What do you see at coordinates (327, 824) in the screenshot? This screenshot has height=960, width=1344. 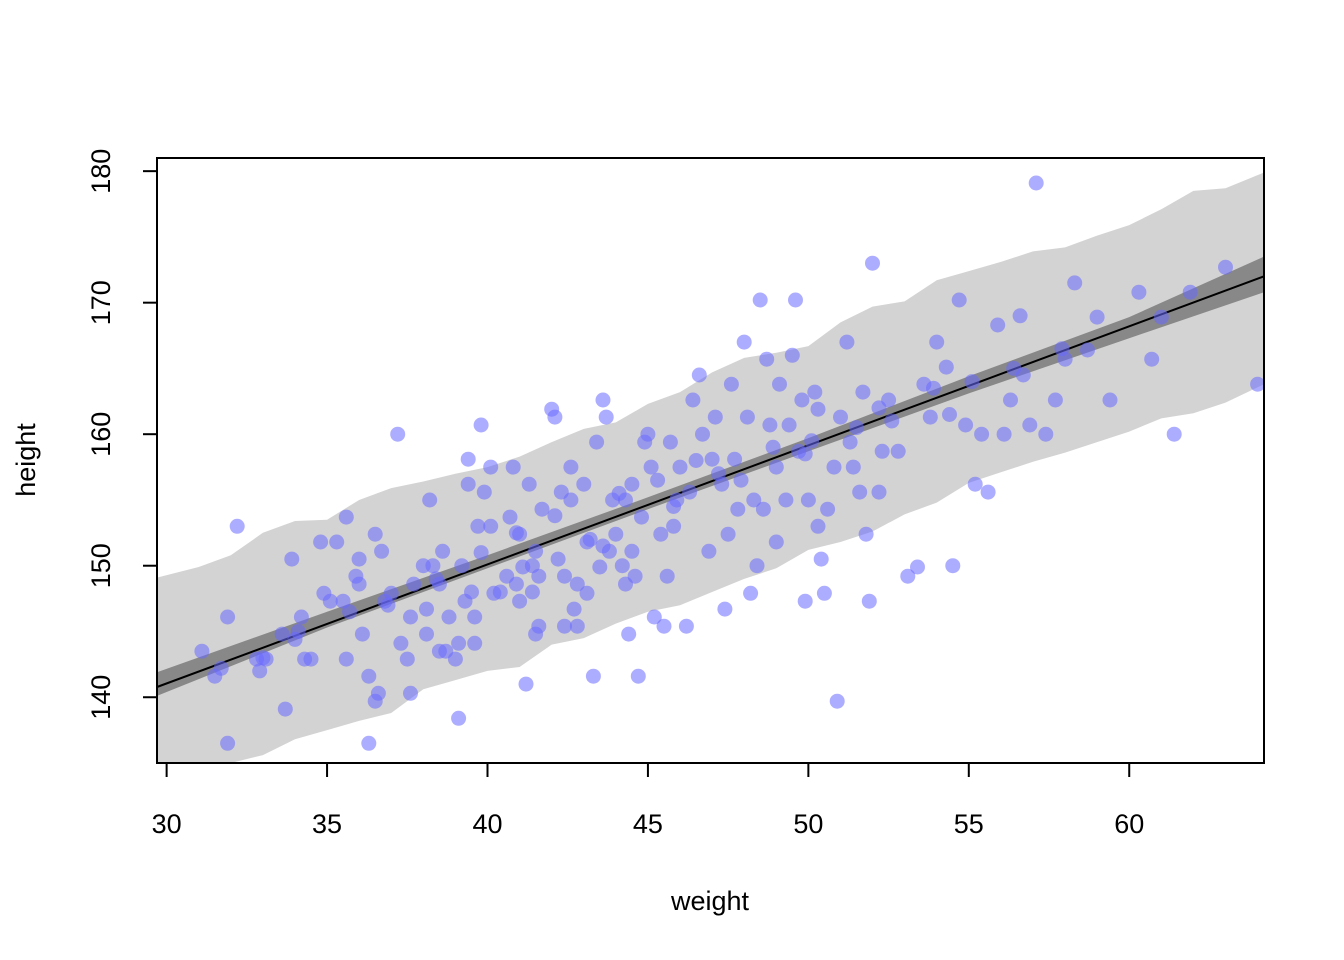 I see `x-tick-label: 35` at bounding box center [327, 824].